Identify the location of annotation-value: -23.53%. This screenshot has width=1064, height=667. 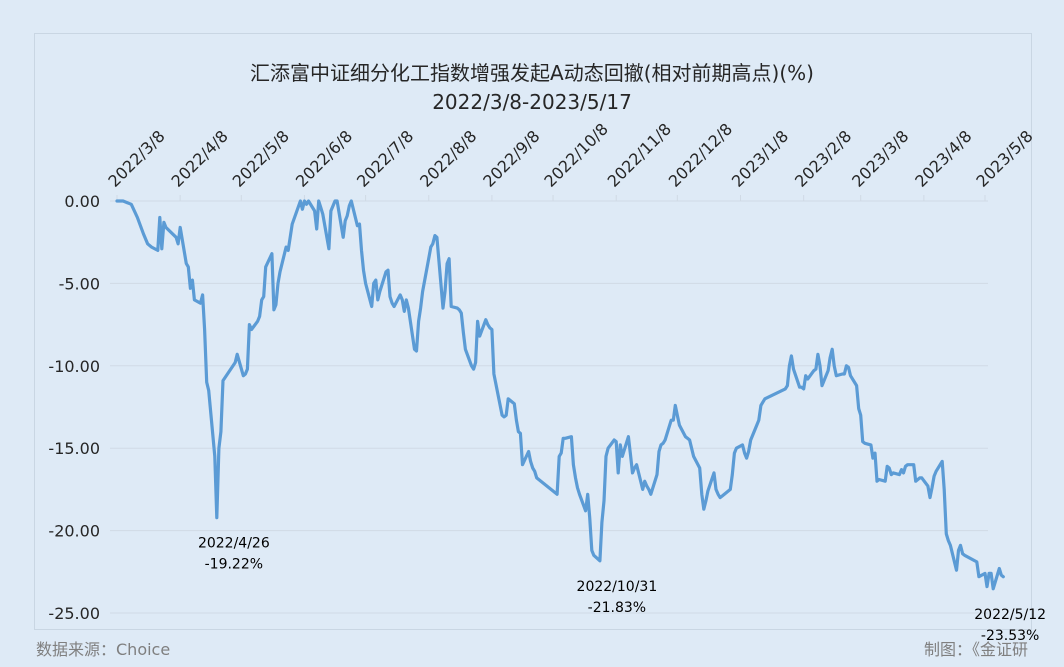
(1010, 636).